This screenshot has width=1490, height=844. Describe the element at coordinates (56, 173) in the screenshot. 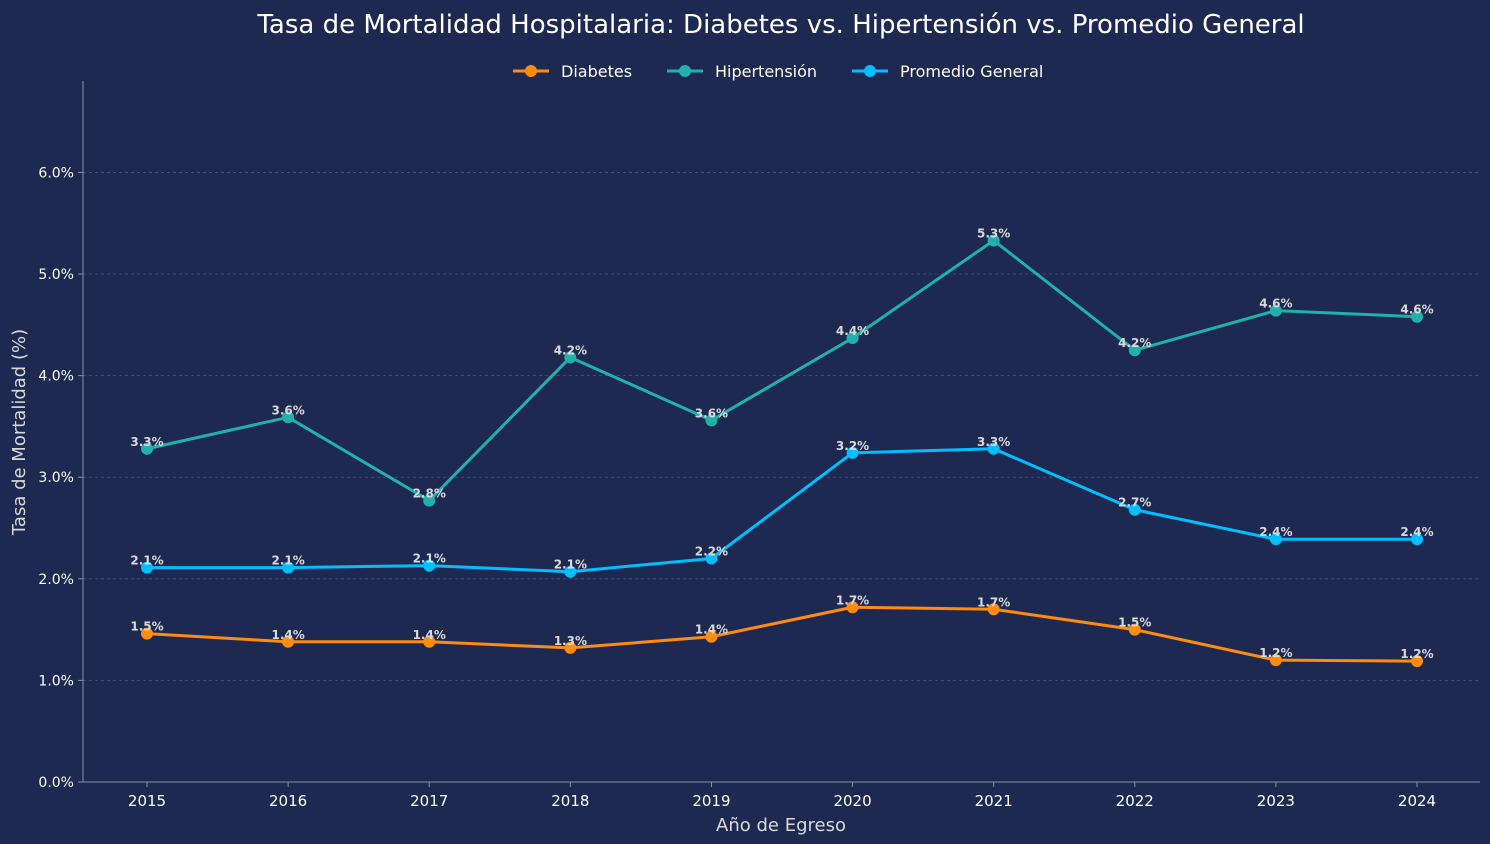

I see `y-tick-label: 6.0%` at that location.